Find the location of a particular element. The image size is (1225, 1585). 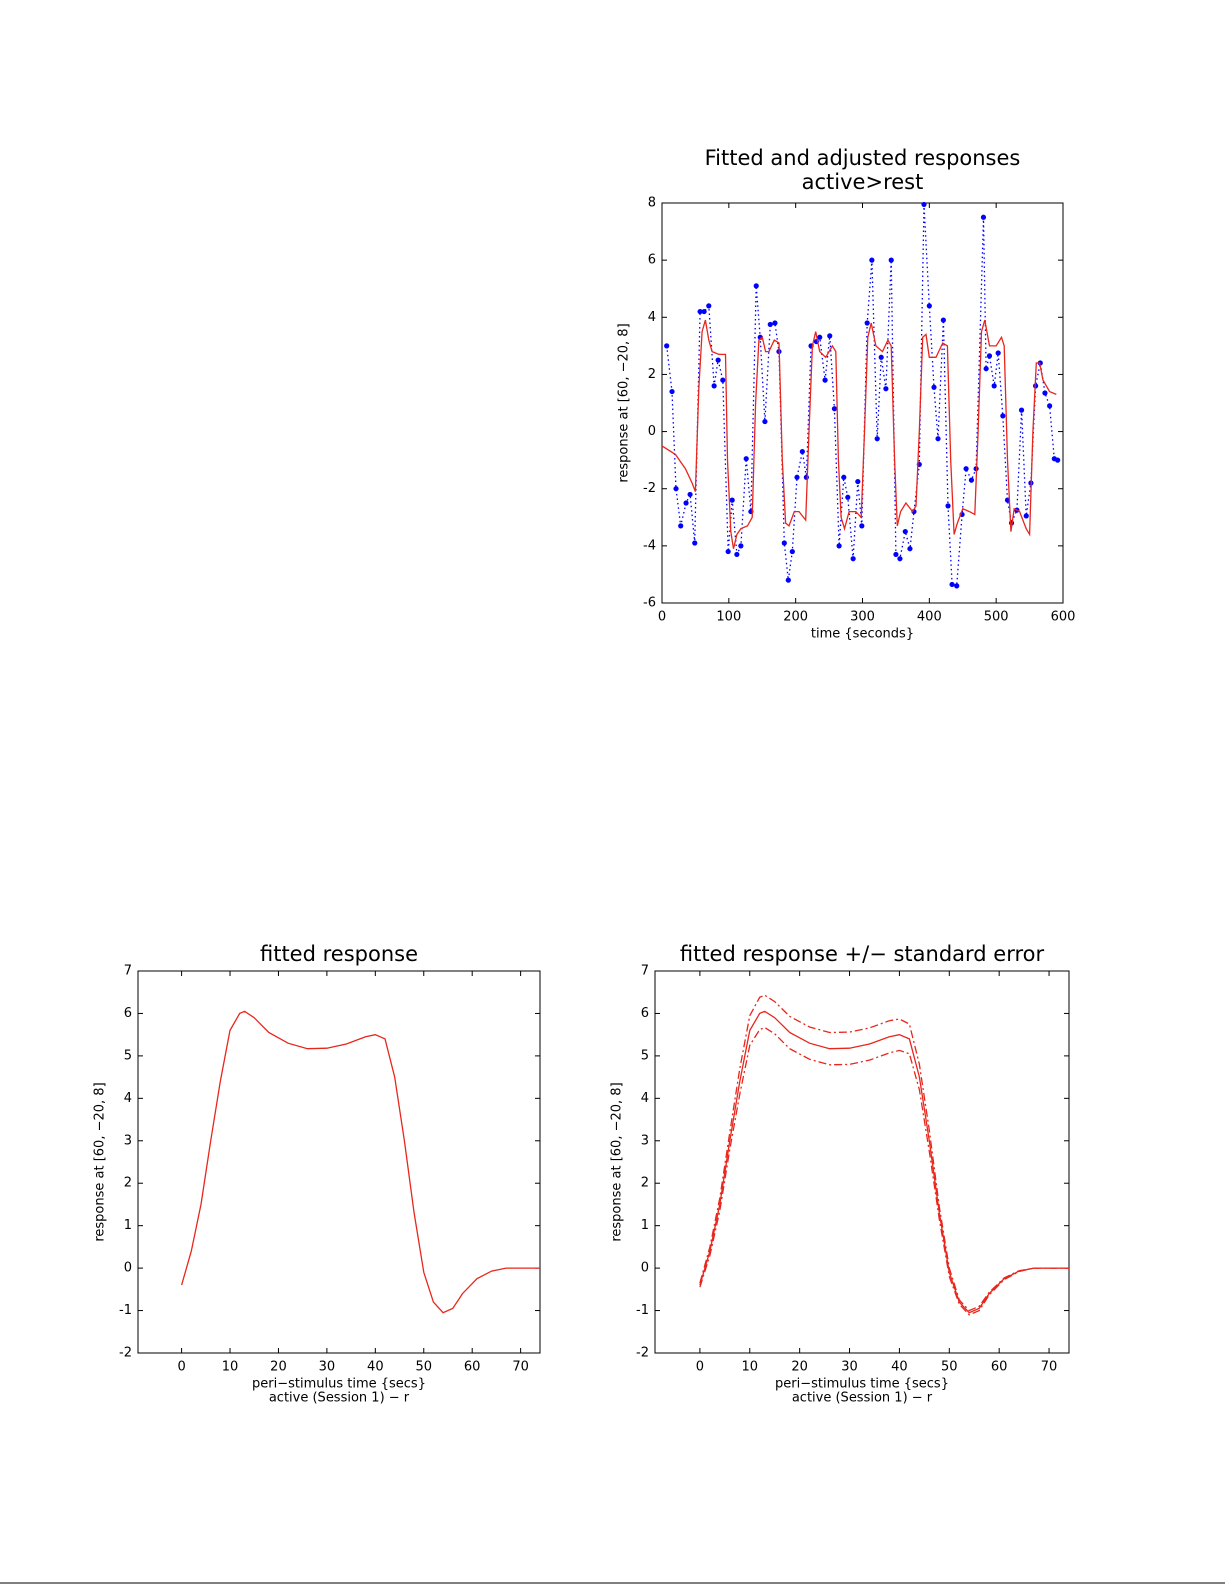

y-tick-label: 8 is located at coordinates (652, 203).